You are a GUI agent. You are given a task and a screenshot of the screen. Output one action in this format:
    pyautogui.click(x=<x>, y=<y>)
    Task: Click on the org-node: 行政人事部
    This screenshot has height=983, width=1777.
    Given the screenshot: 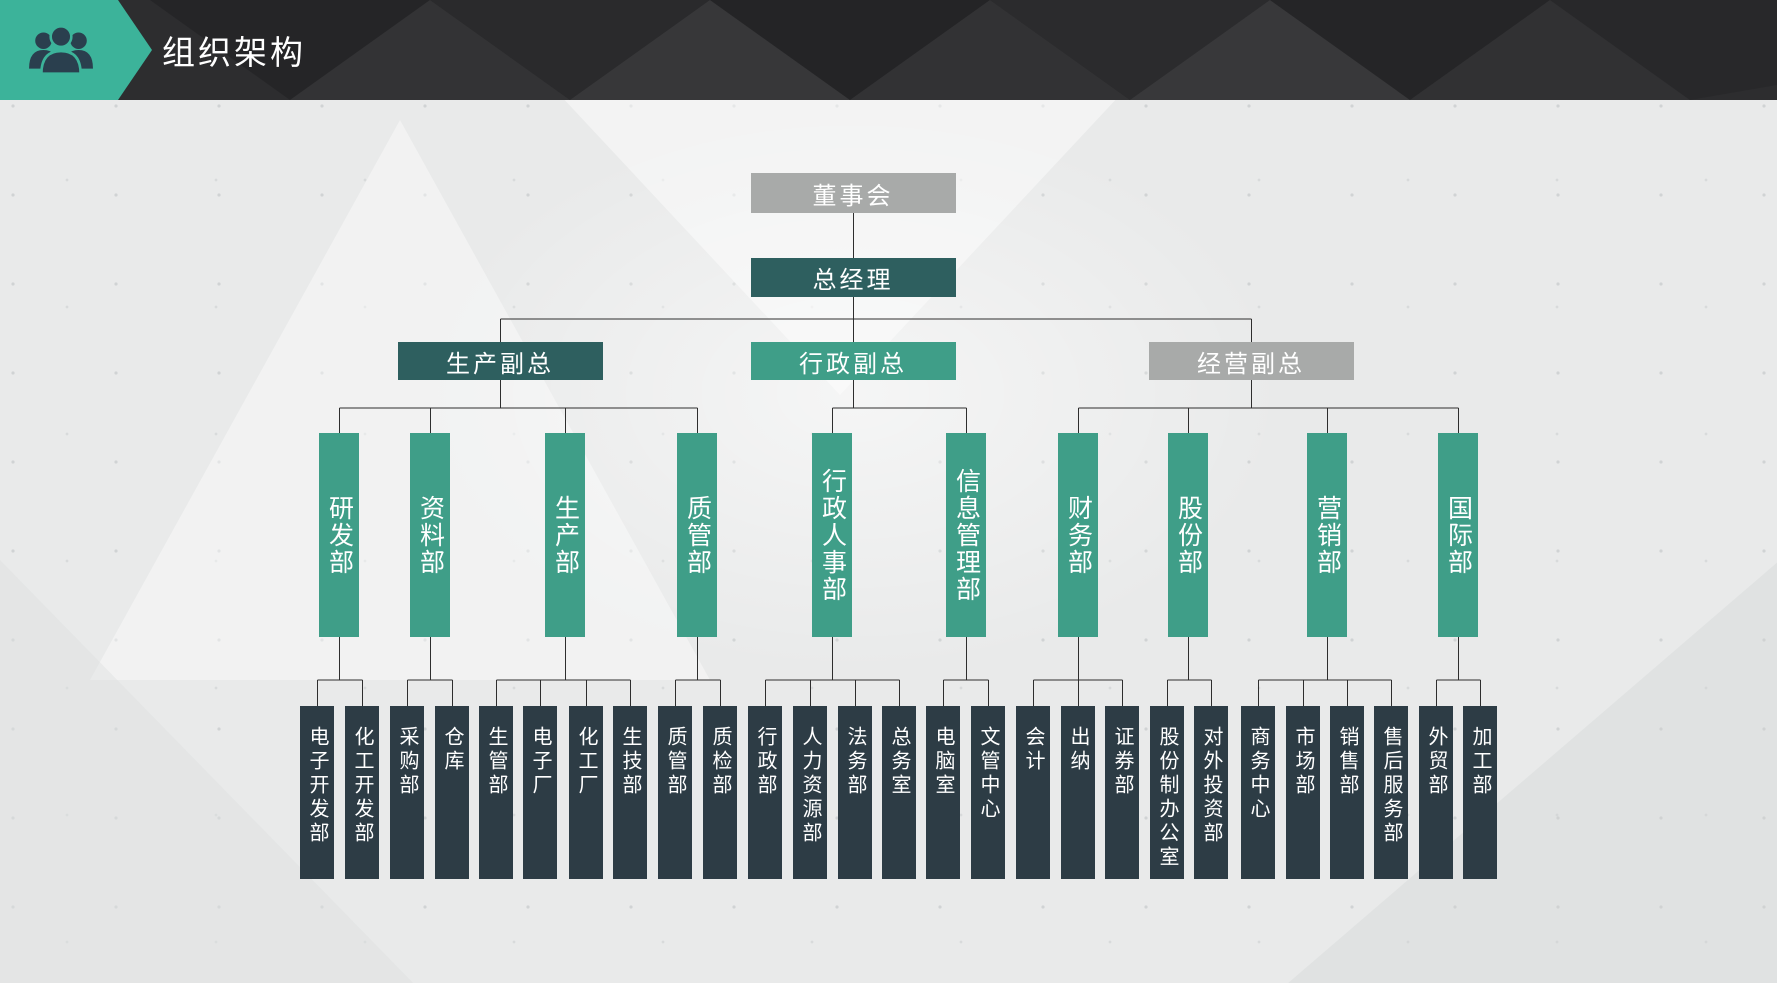 What is the action you would take?
    pyautogui.click(x=832, y=535)
    